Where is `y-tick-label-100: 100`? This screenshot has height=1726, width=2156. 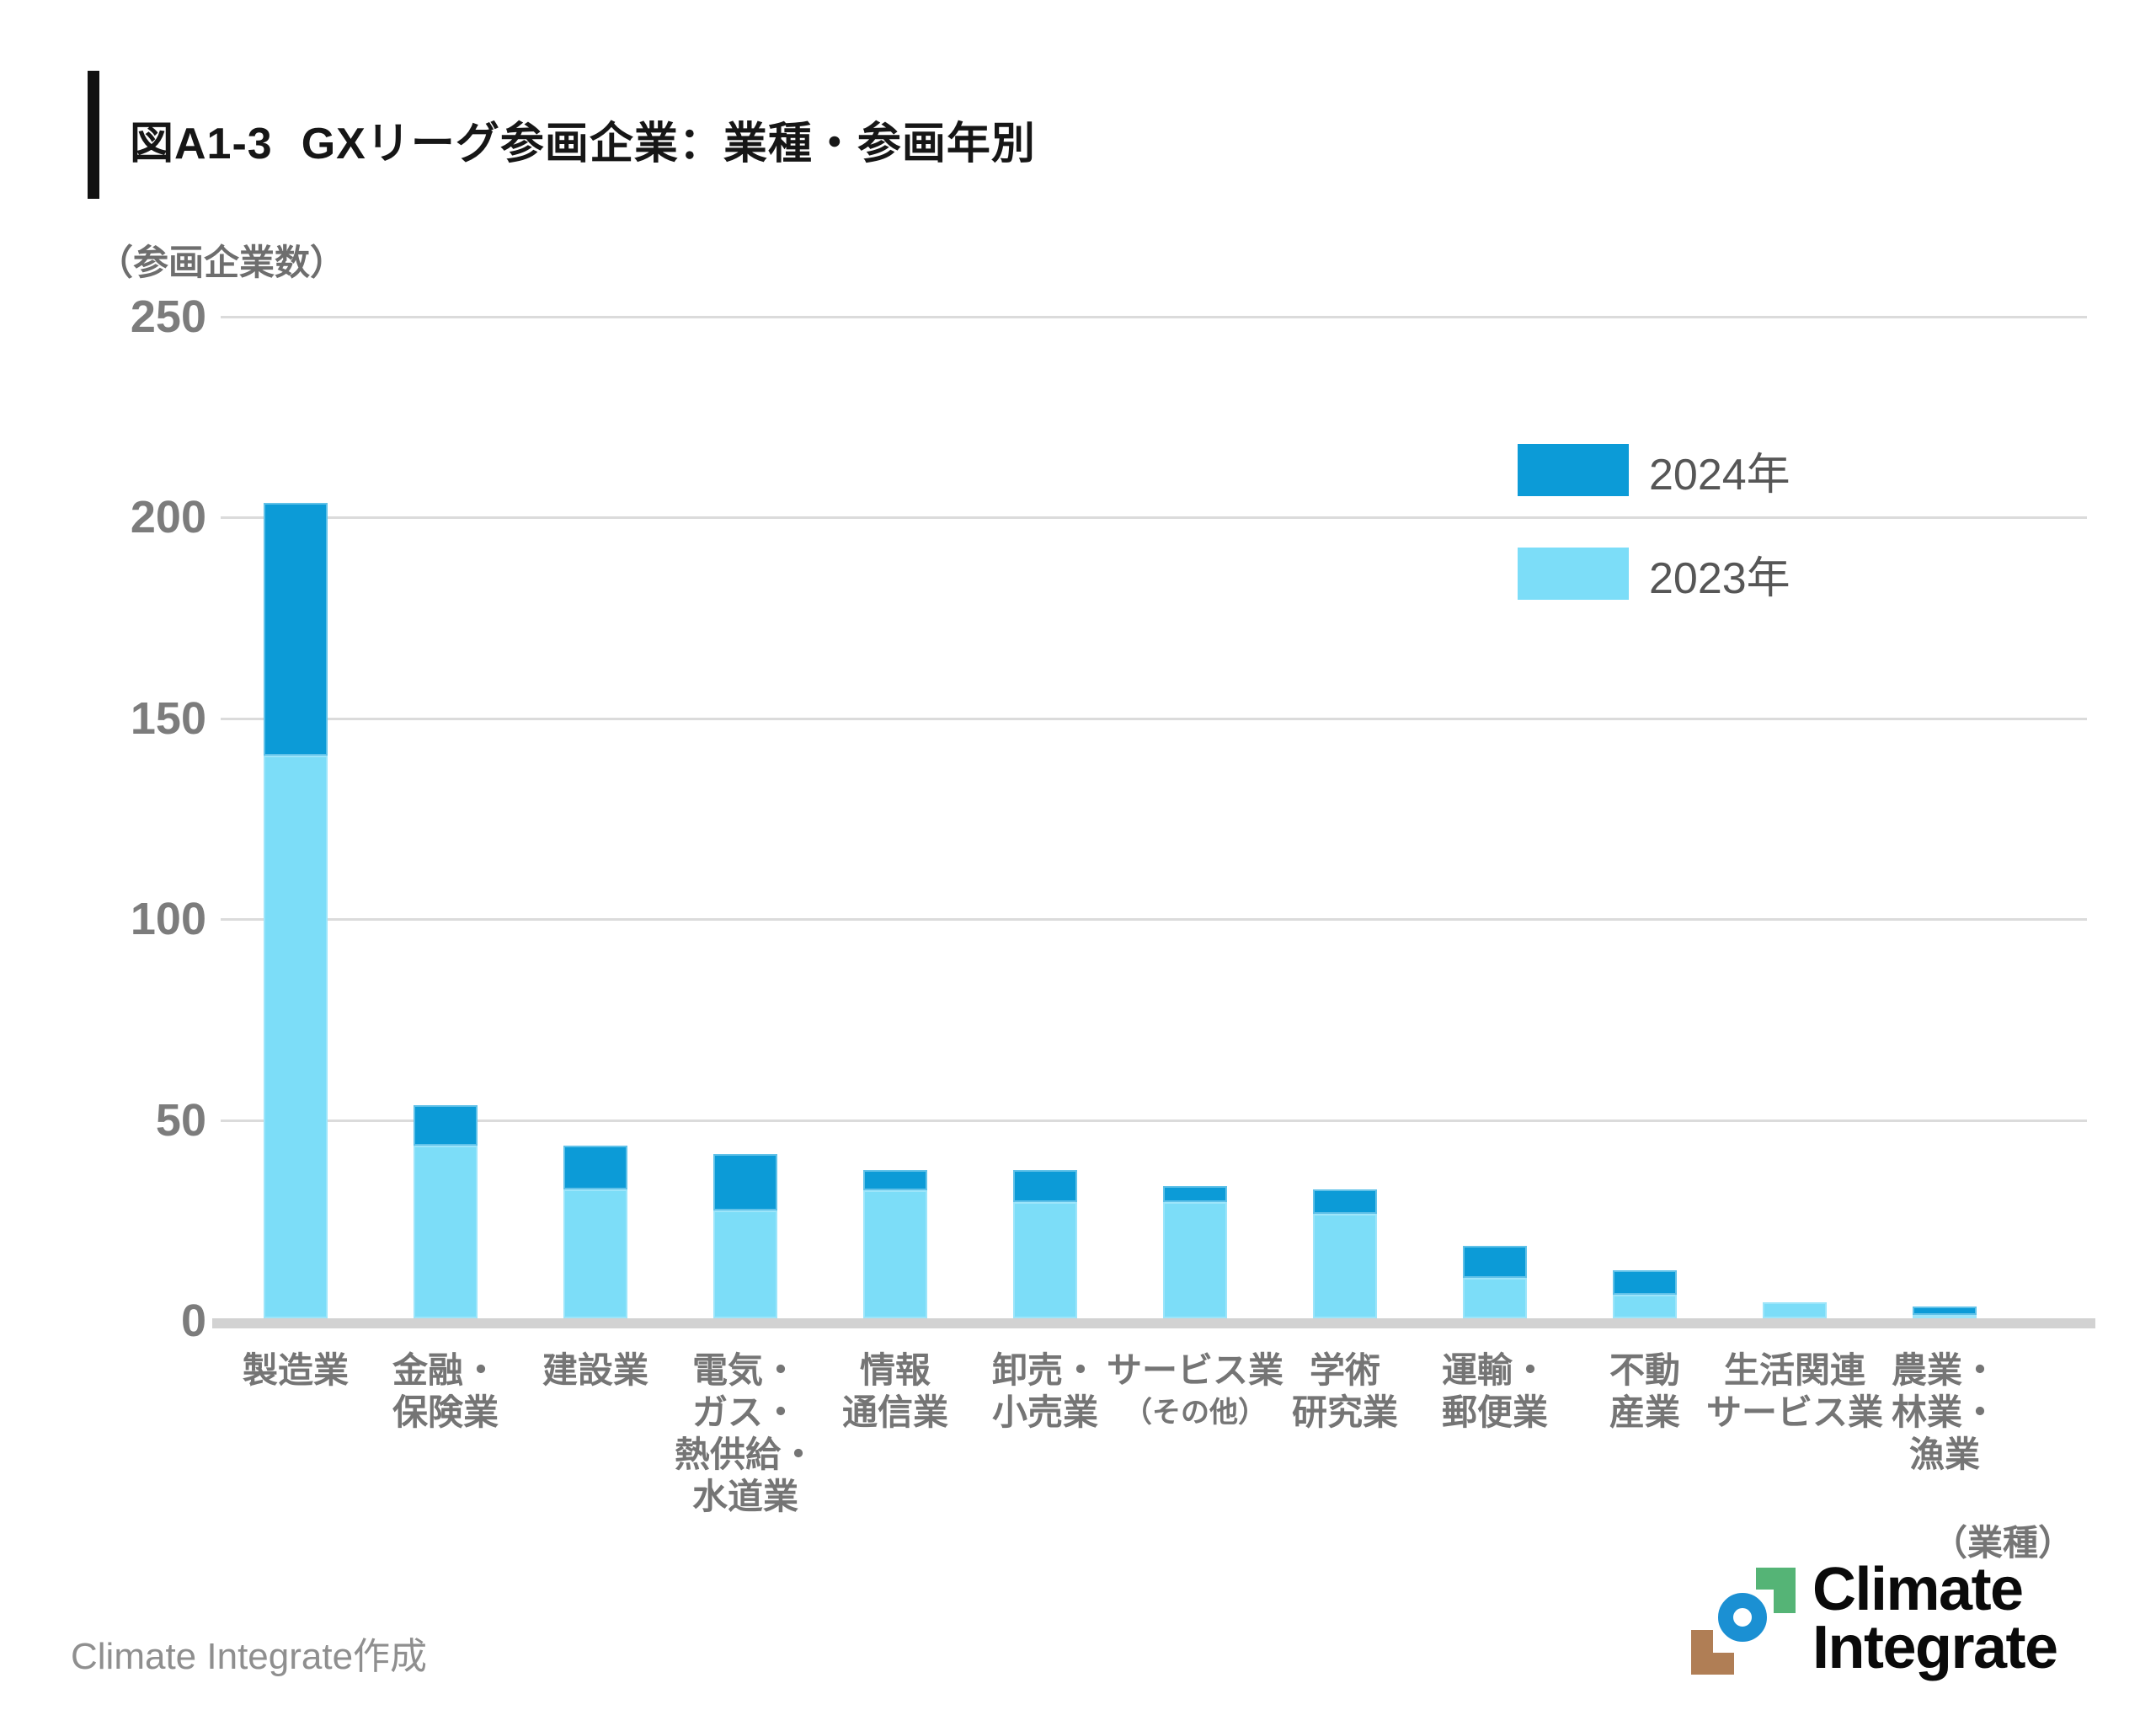
y-tick-label-100: 100 is located at coordinates (168, 919).